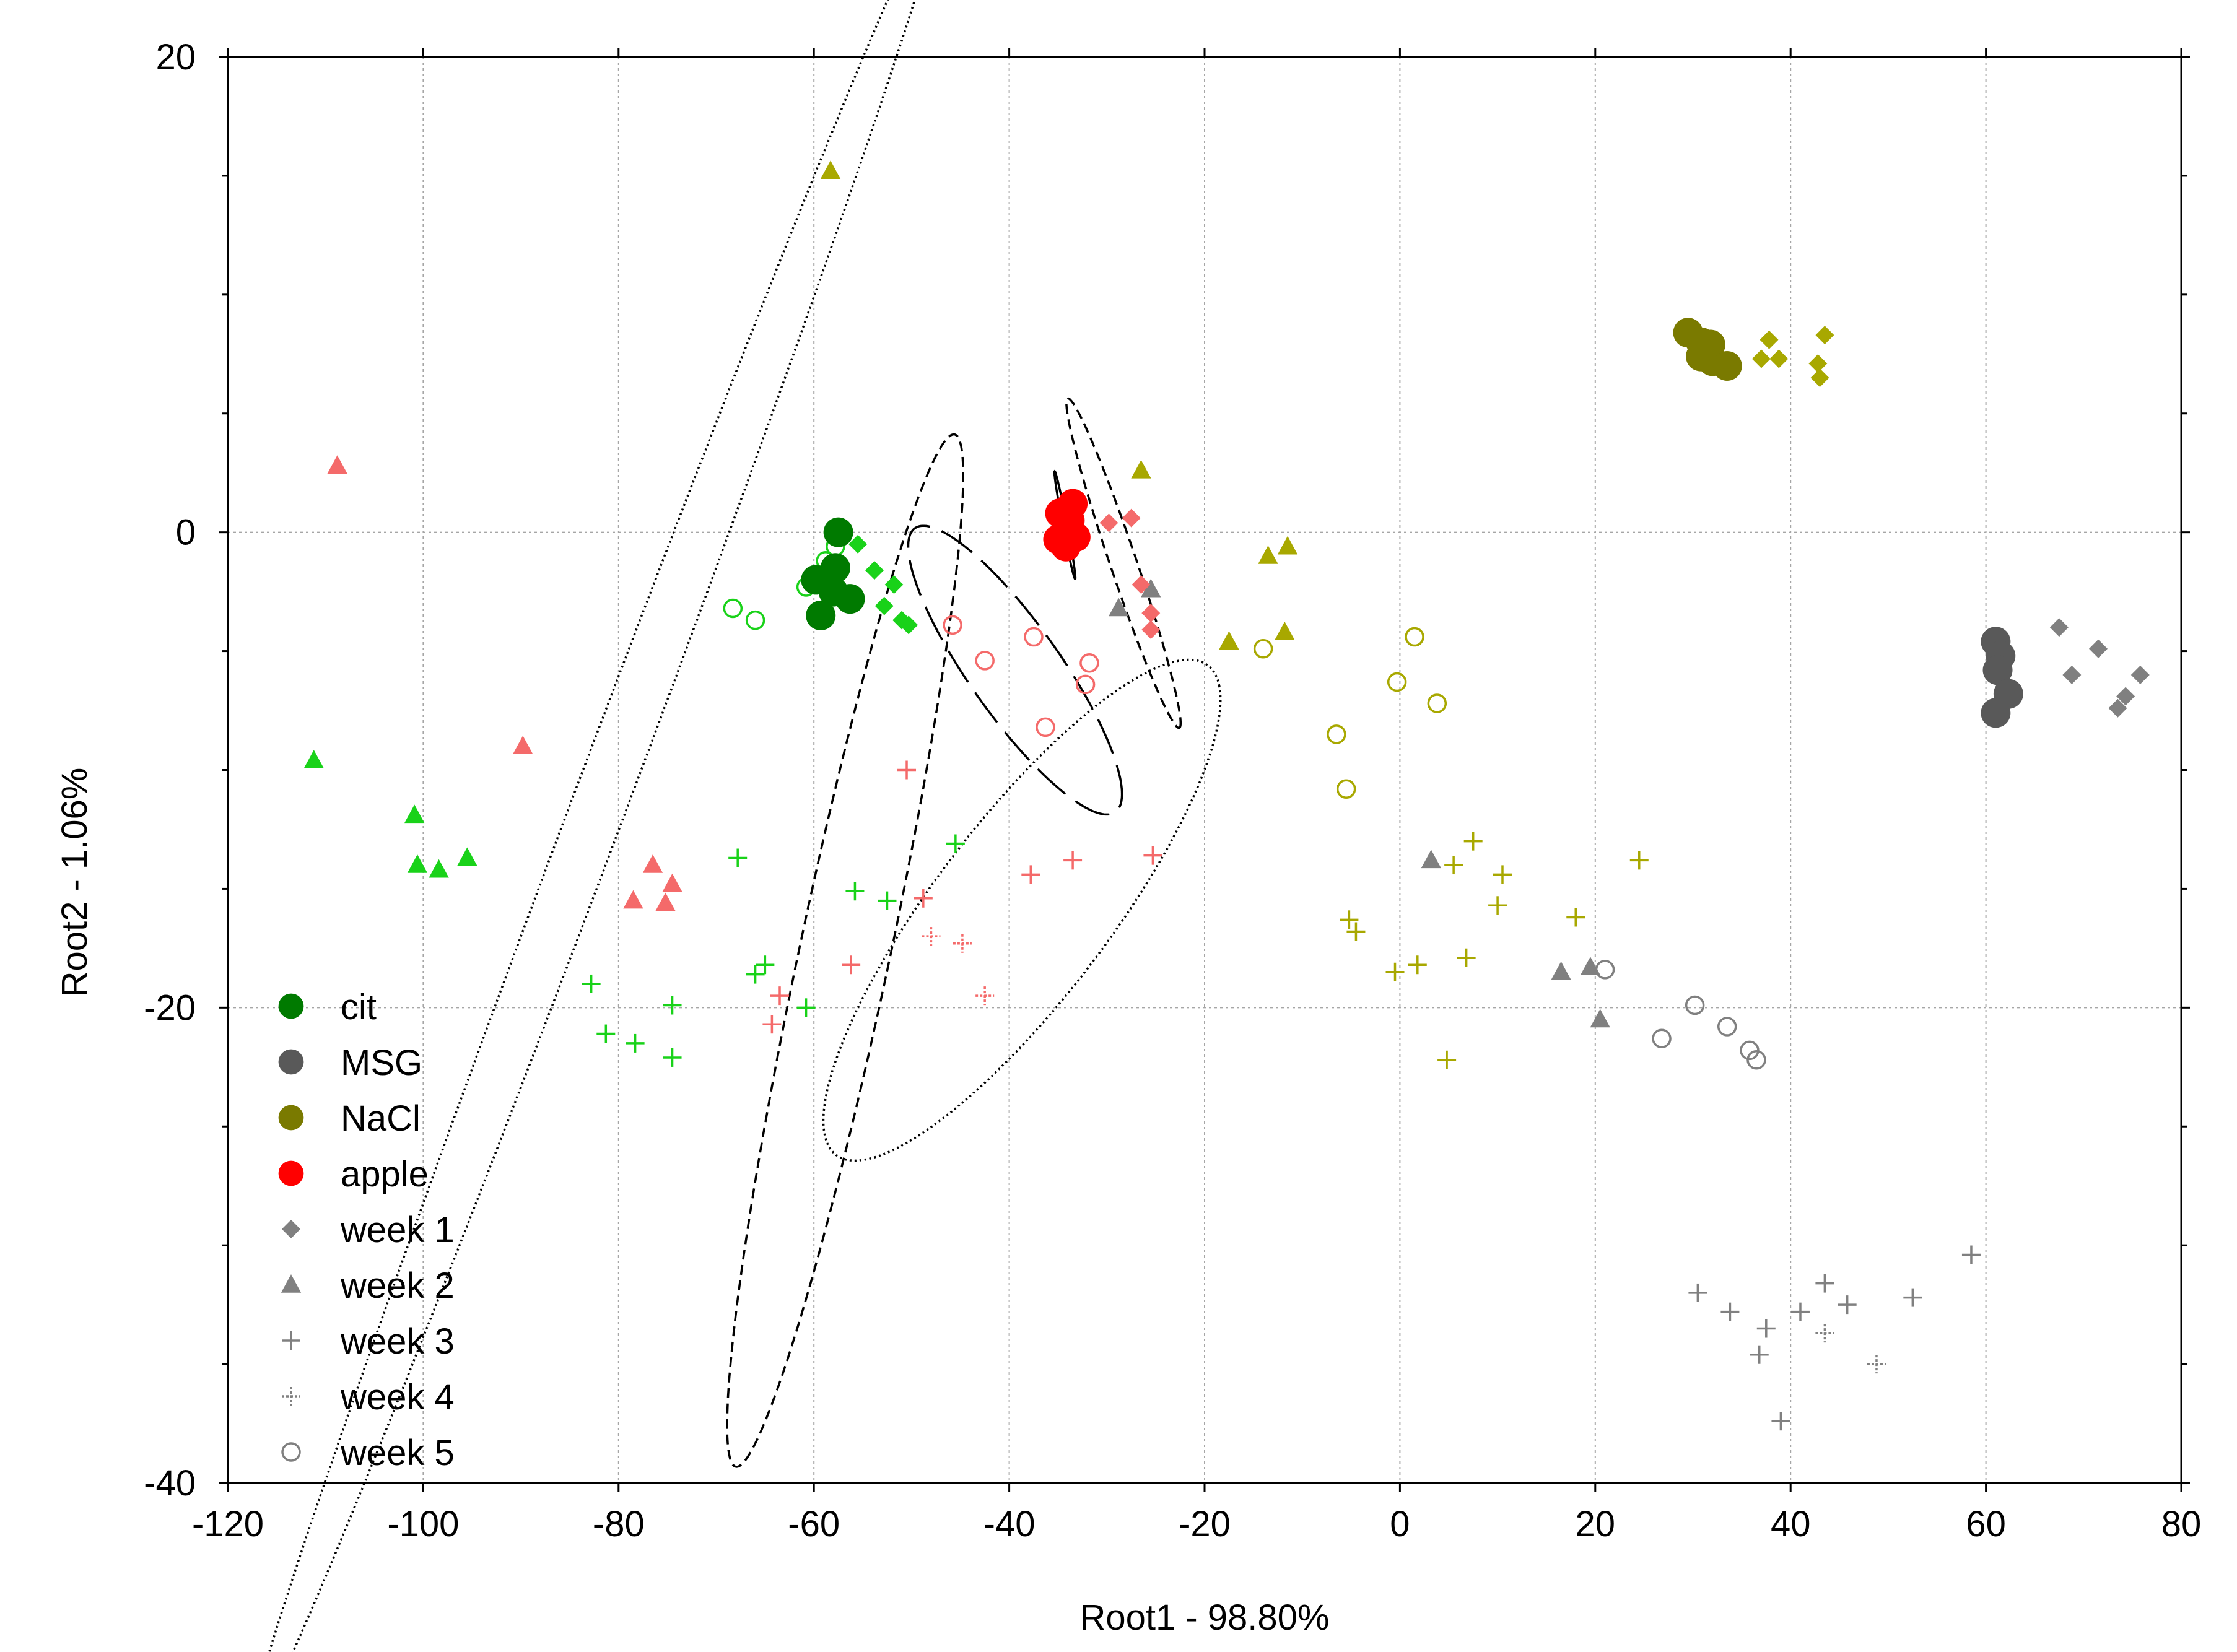 The width and height of the screenshot is (2237, 1652). I want to click on legend-item: MSG, so click(350, 1063).